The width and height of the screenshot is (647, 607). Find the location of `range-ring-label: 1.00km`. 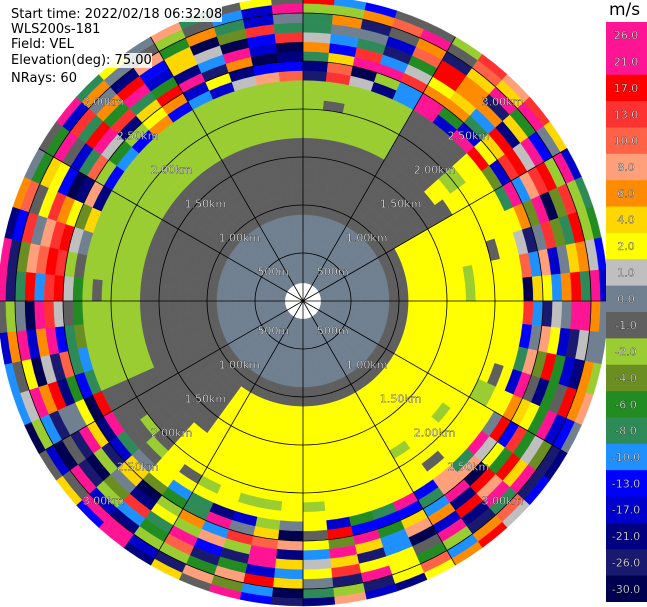

range-ring-label: 1.00km is located at coordinates (240, 365).